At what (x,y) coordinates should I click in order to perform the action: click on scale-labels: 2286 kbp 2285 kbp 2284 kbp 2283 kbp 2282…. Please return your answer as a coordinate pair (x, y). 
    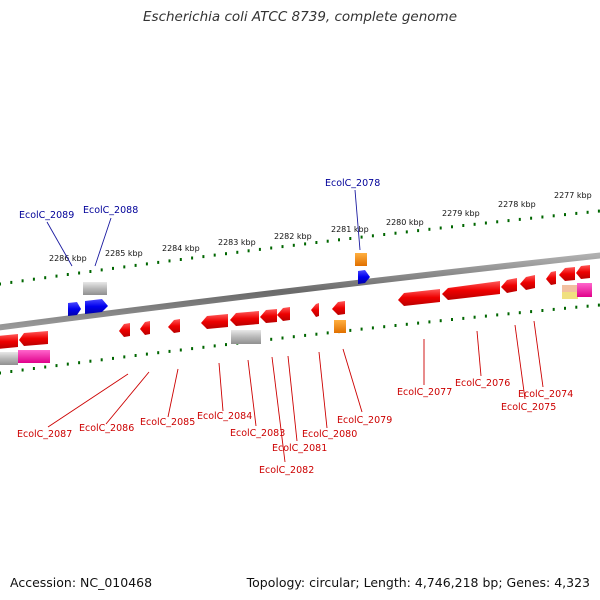
    Looking at the image, I should click on (320, 227).